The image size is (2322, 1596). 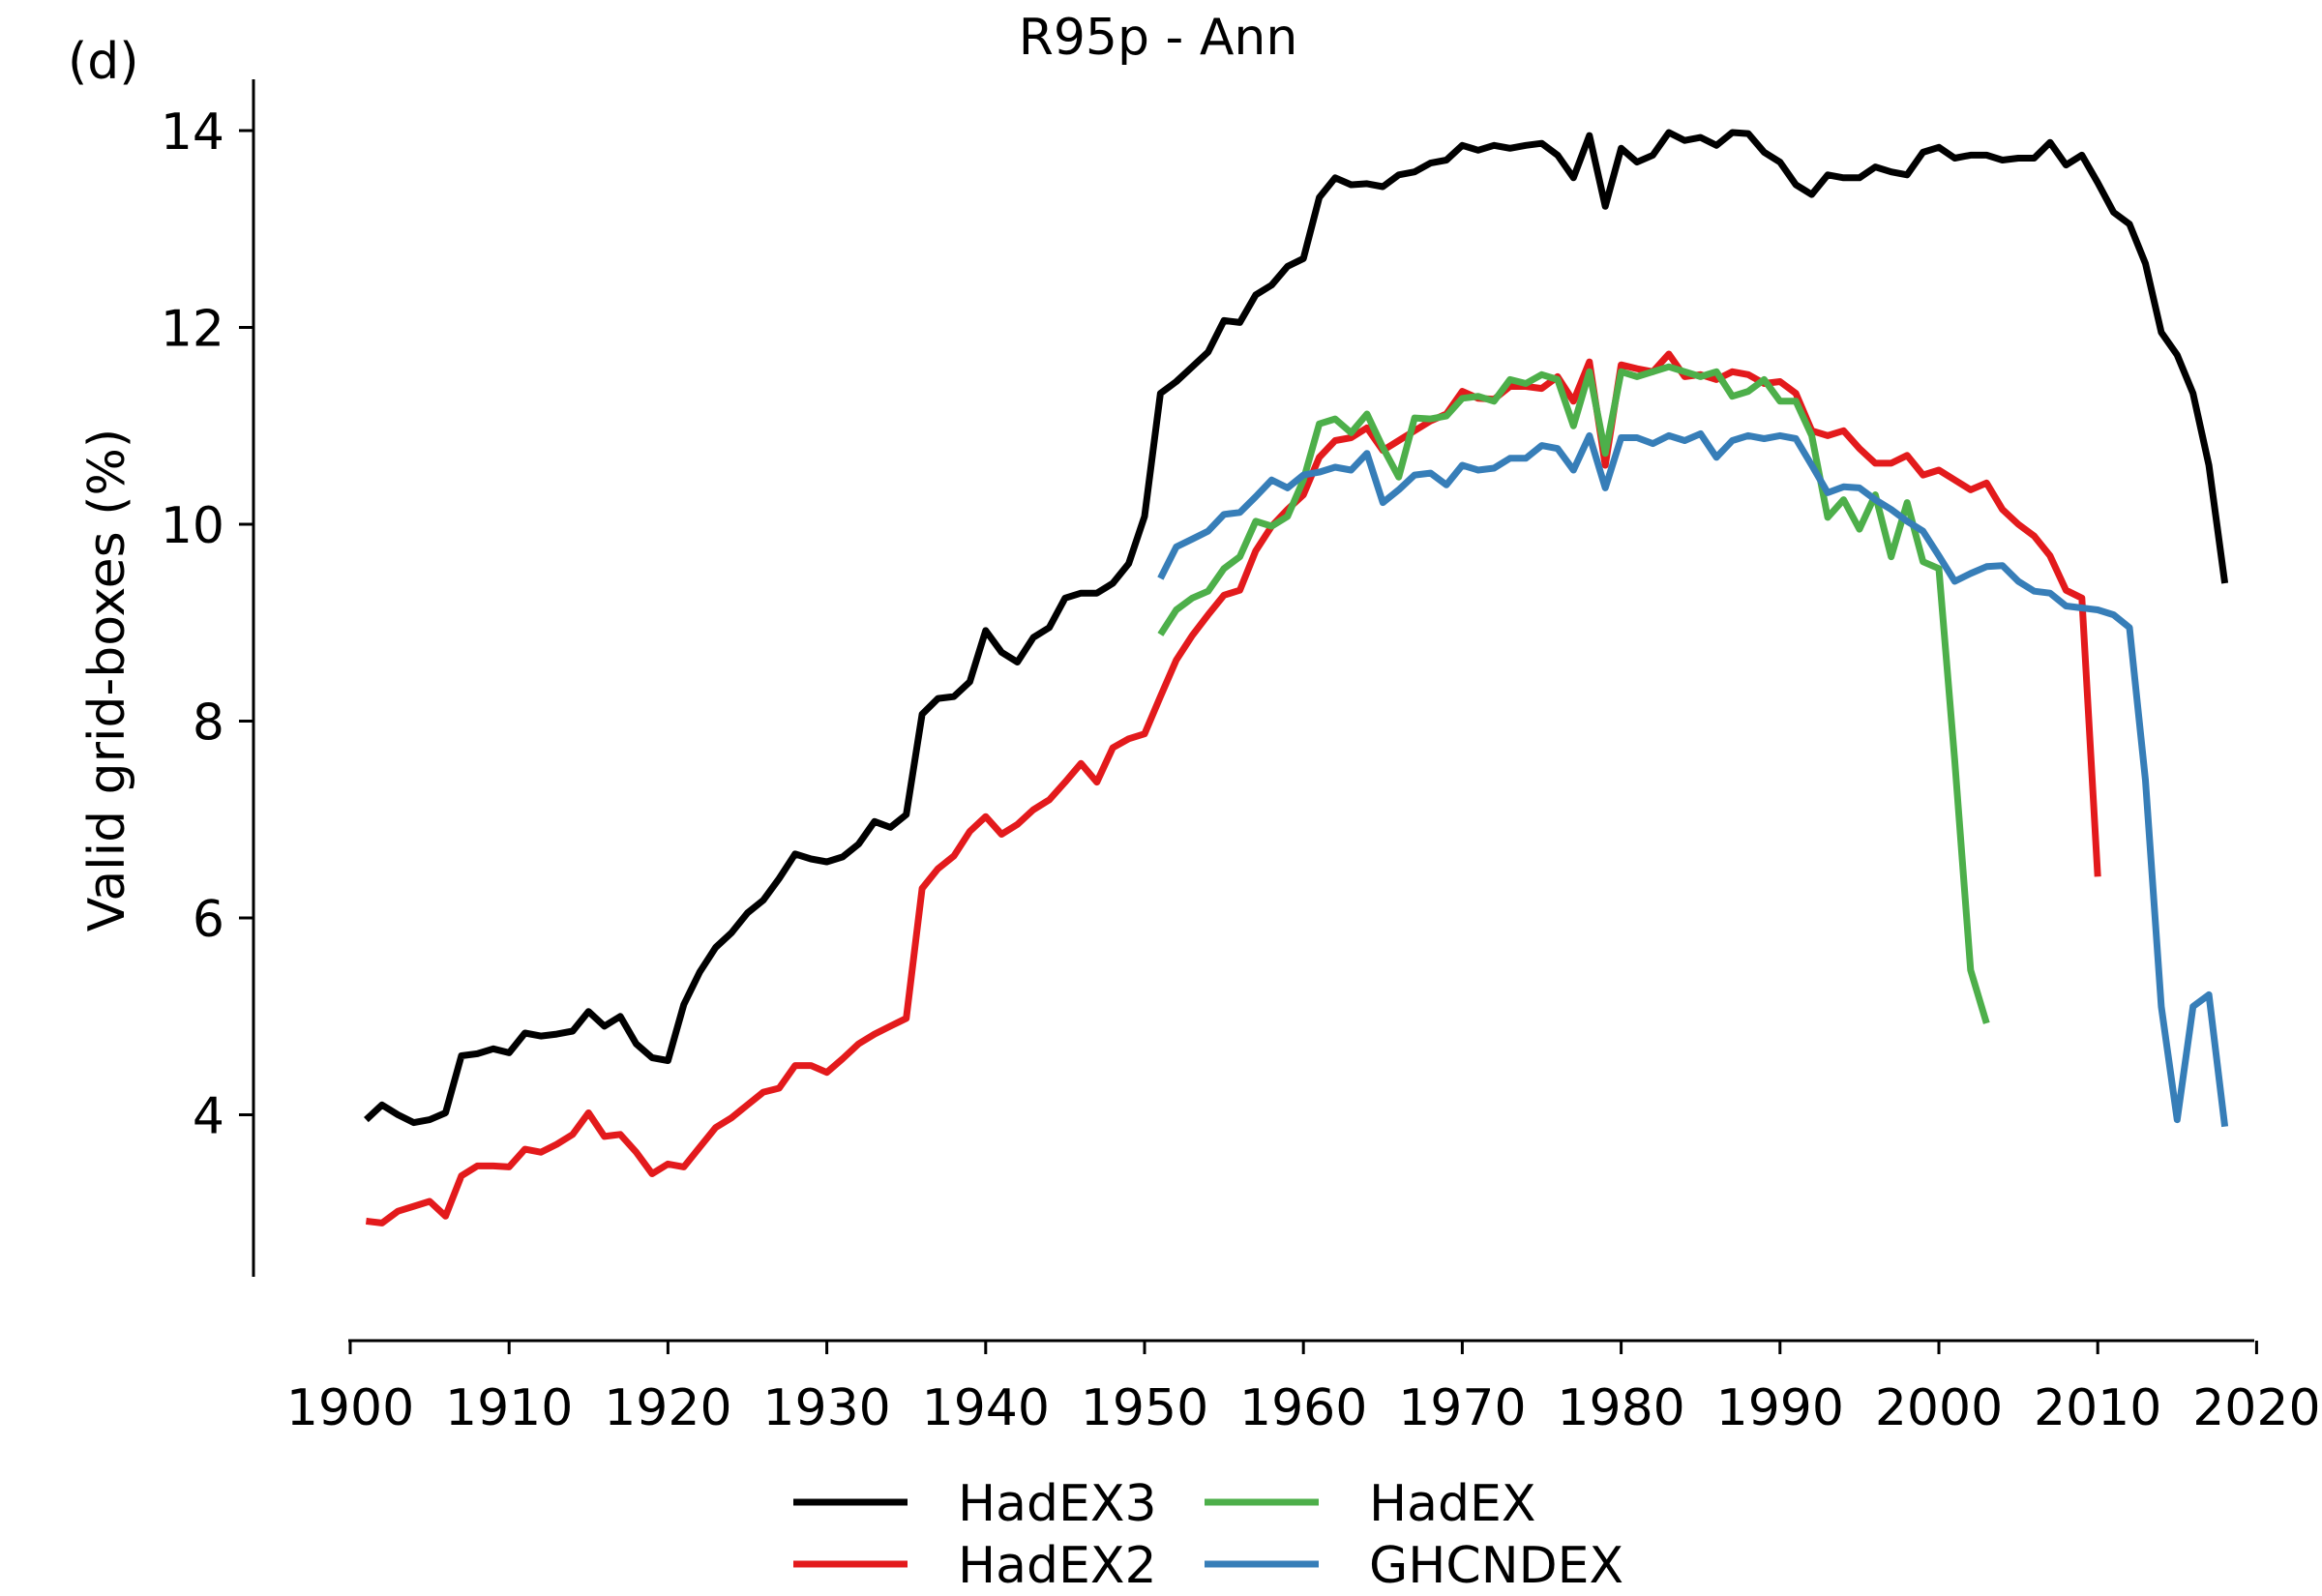 I want to click on legend-label-hadex2: HadEX2, so click(x=1057, y=1566).